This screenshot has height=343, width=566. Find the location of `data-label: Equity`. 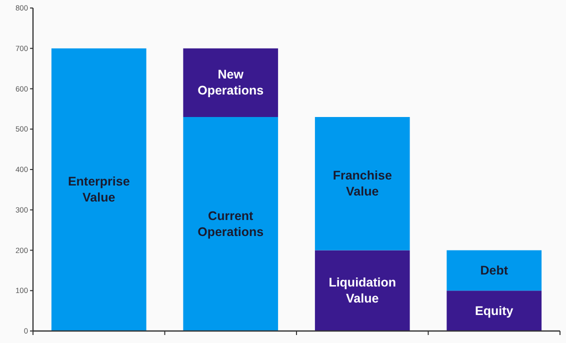

data-label: Equity is located at coordinates (494, 311).